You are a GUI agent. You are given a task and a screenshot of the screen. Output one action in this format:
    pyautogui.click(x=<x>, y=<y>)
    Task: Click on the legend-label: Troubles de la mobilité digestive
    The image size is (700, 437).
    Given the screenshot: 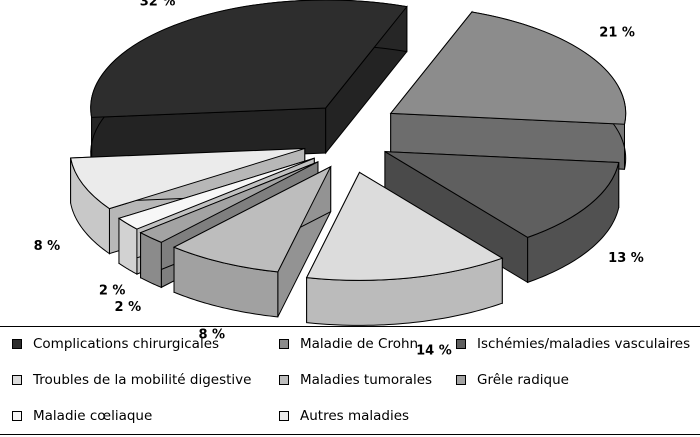 What is the action you would take?
    pyautogui.click(x=142, y=380)
    